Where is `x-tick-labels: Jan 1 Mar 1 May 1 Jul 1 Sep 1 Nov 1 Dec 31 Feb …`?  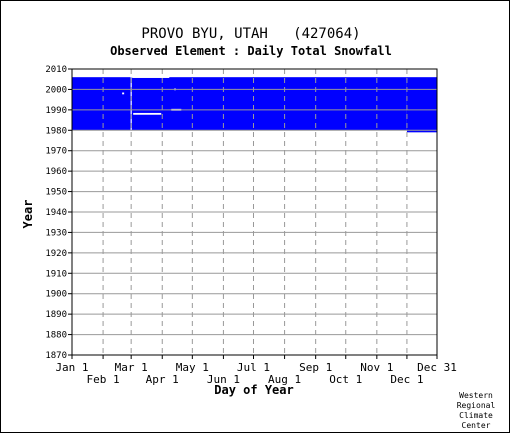
x-tick-labels: Jan 1 Mar 1 May 1 Jul 1 Sep 1 Nov 1 Dec 31 Feb … is located at coordinates (256, 370).